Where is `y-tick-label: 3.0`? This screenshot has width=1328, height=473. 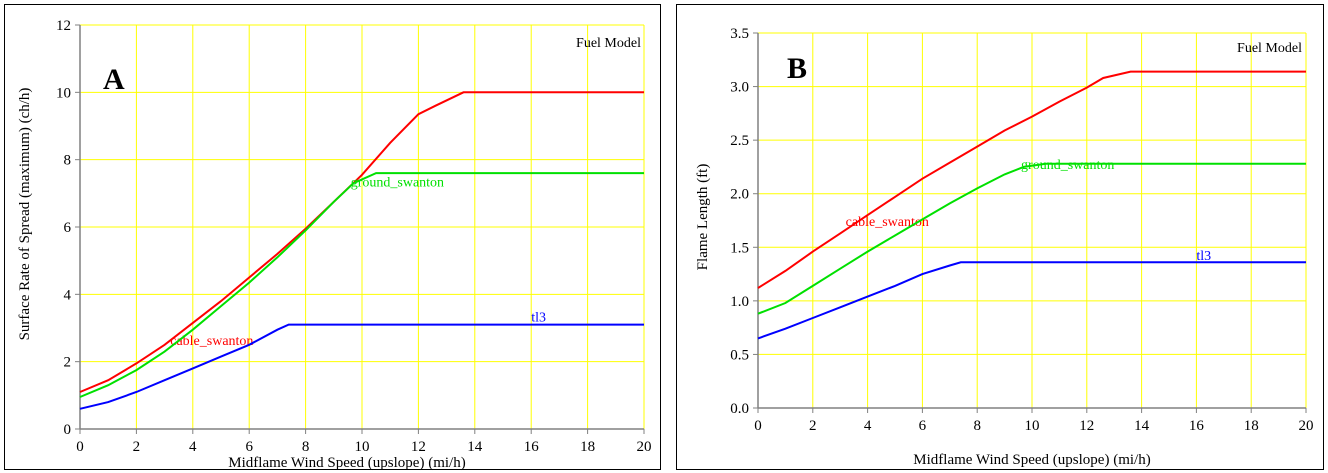
y-tick-label: 3.0 is located at coordinates (739, 88).